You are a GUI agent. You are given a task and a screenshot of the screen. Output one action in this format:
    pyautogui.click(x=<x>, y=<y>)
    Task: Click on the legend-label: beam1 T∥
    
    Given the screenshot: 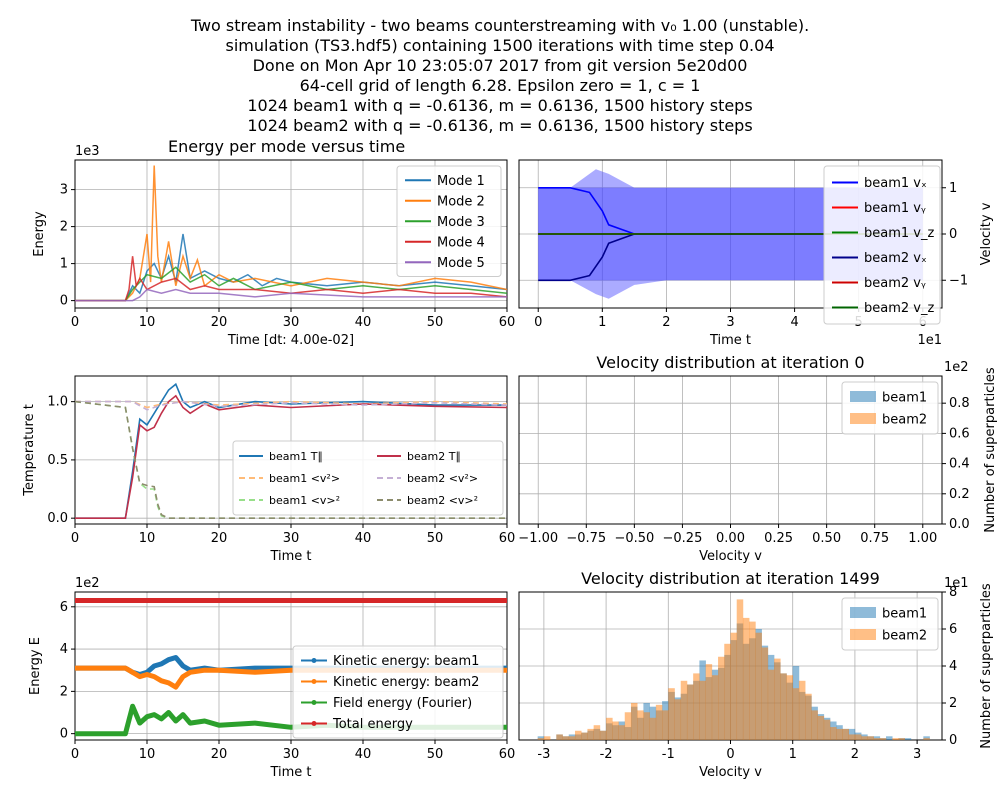 What is the action you would take?
    pyautogui.click(x=296, y=456)
    